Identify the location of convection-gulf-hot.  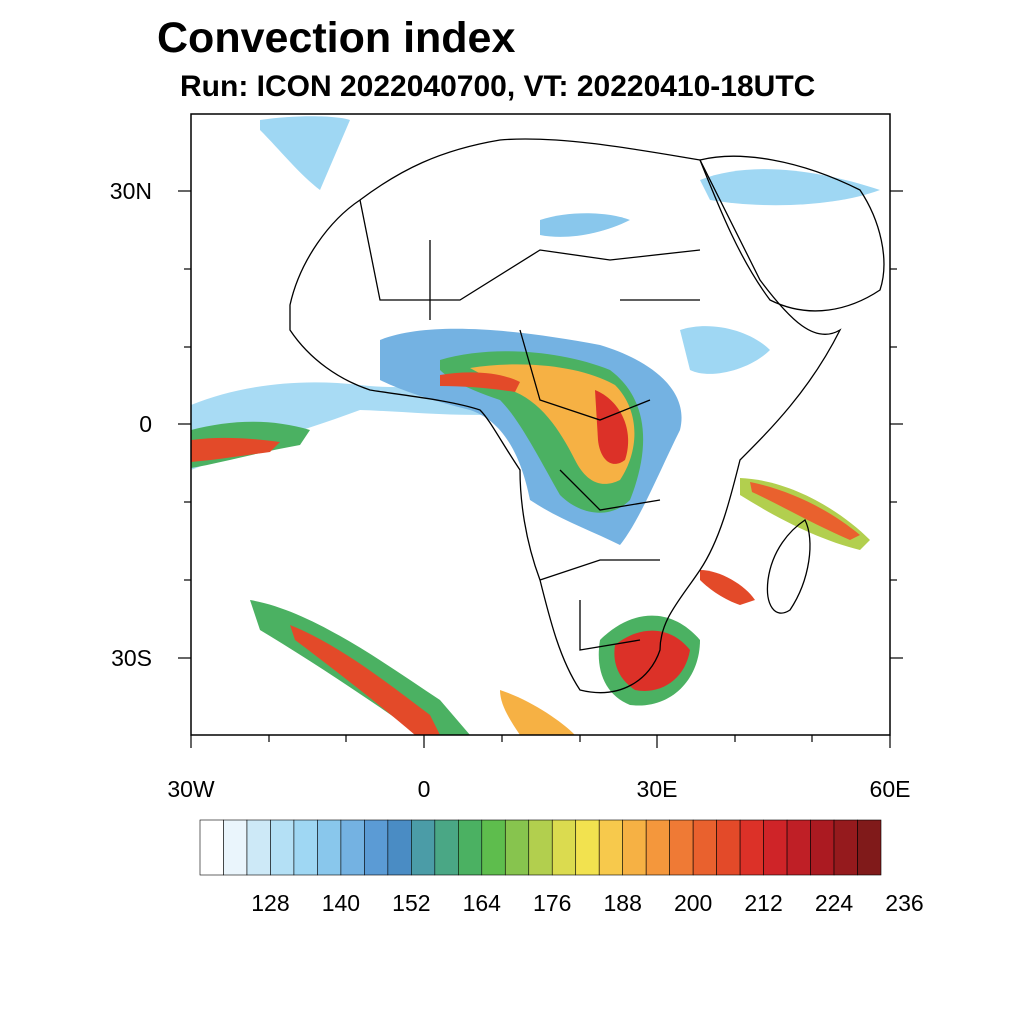
(480, 382).